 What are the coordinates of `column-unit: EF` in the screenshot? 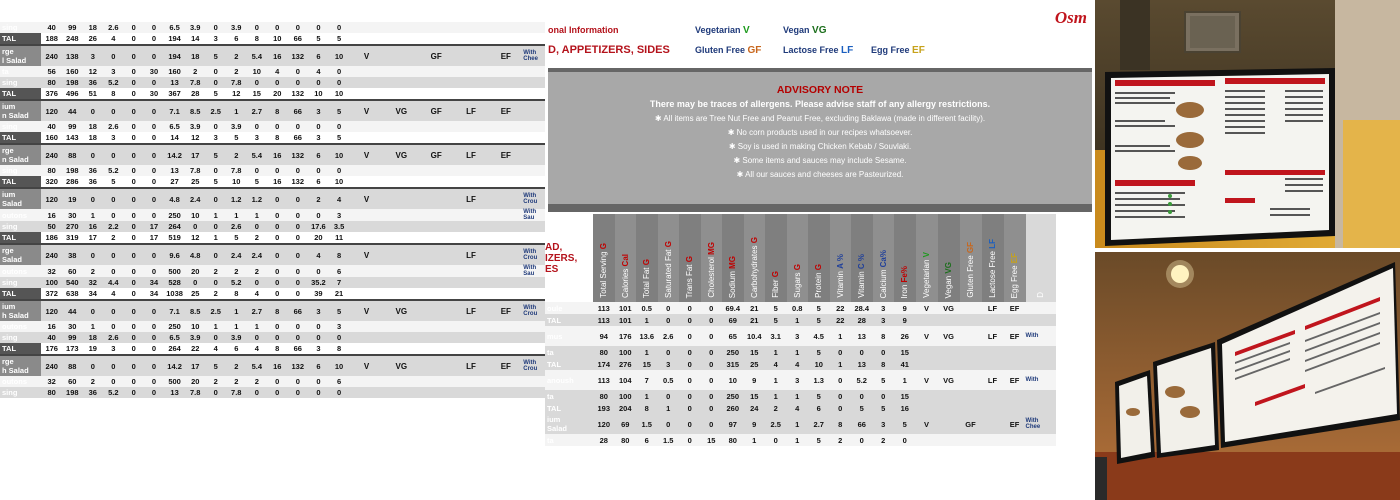 It's located at (1014, 257).